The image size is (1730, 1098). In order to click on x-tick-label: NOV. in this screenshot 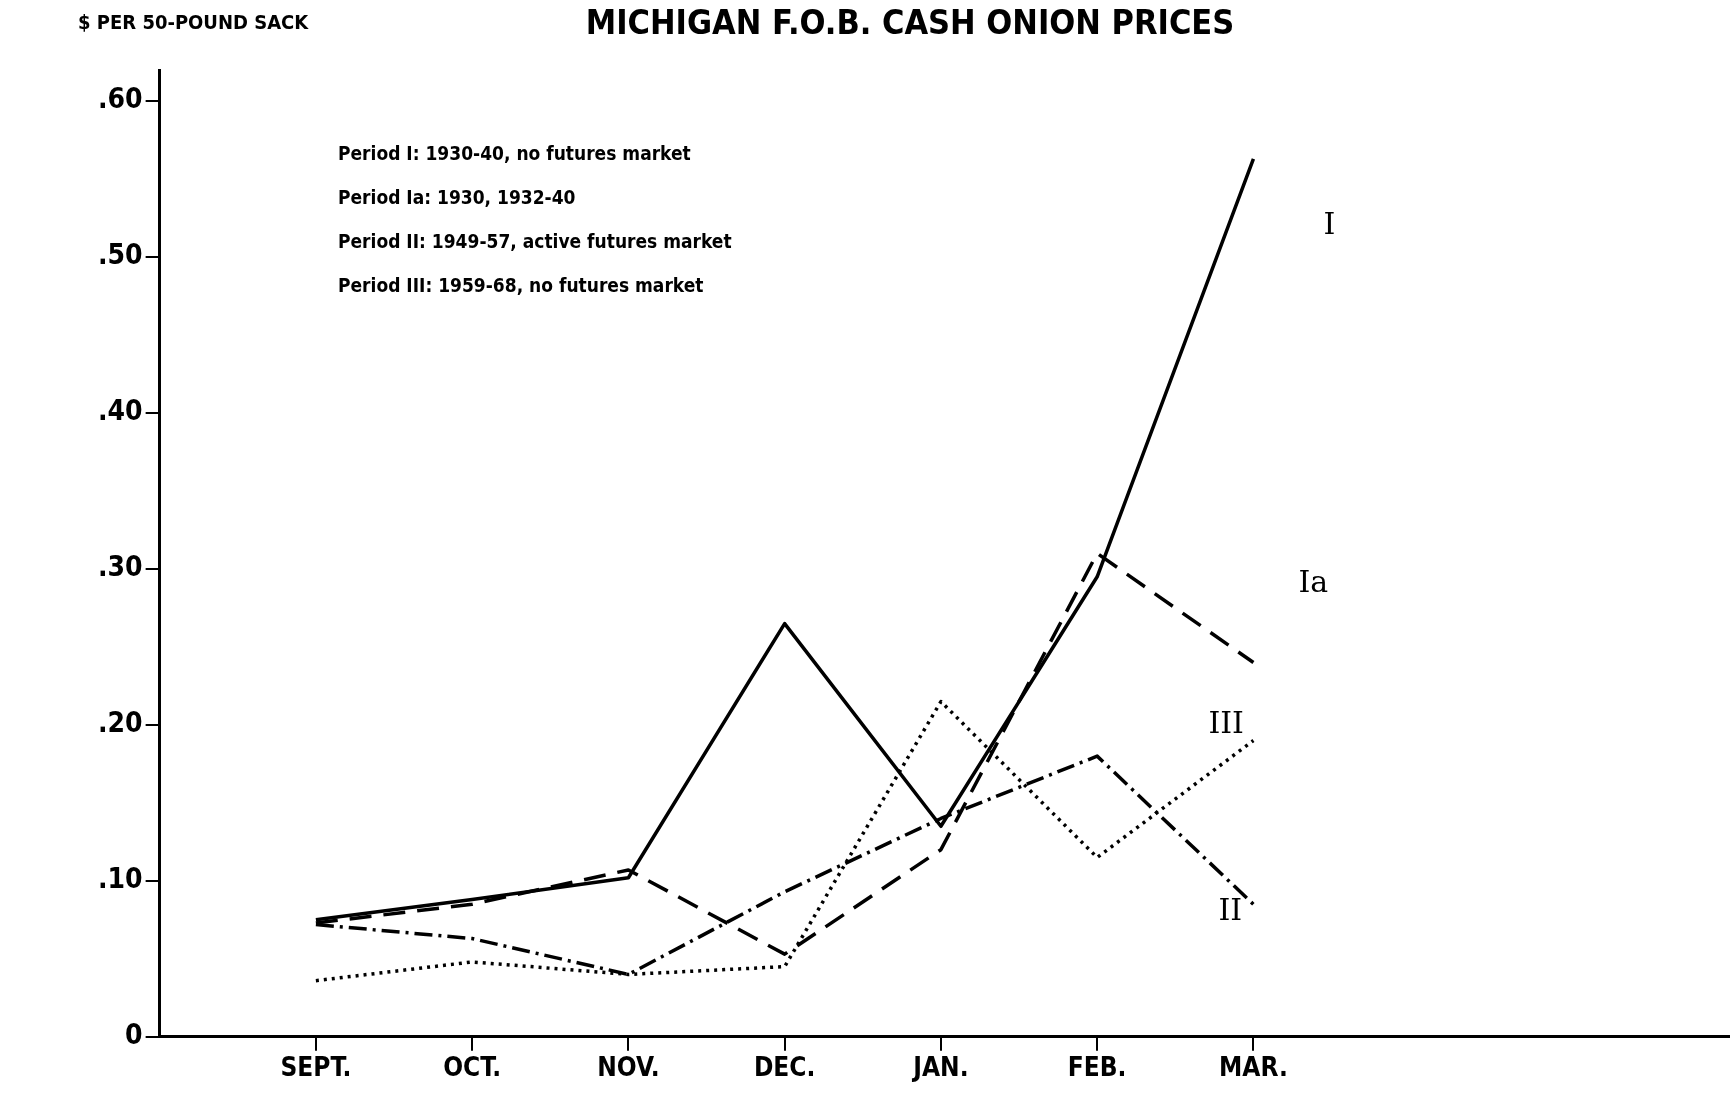, I will do `click(628, 1067)`.